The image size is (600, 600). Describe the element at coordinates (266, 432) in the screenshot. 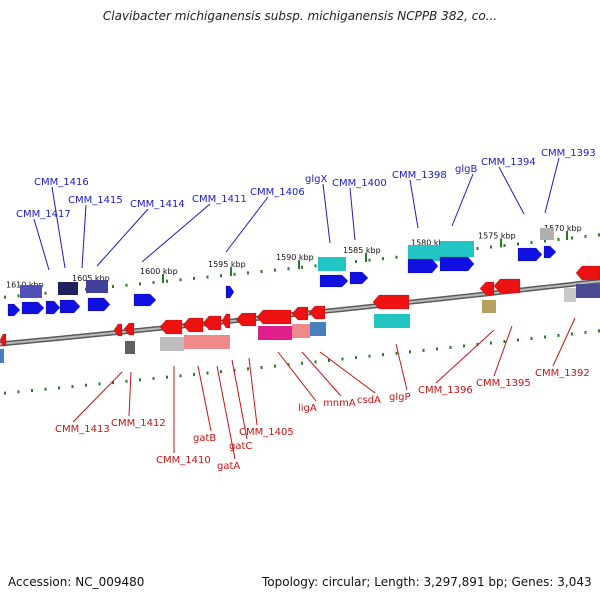

I see `gene-label: CMM_1405` at that location.